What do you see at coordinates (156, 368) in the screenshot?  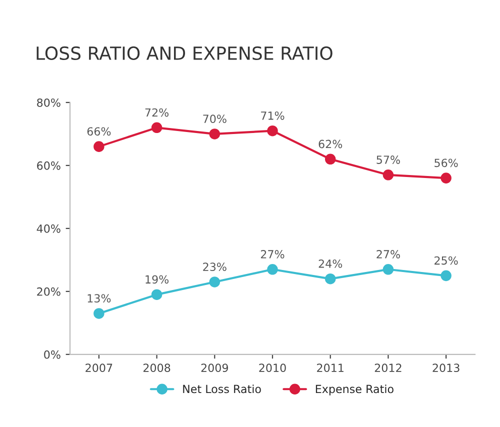 I see `x-tick-label: 2008` at bounding box center [156, 368].